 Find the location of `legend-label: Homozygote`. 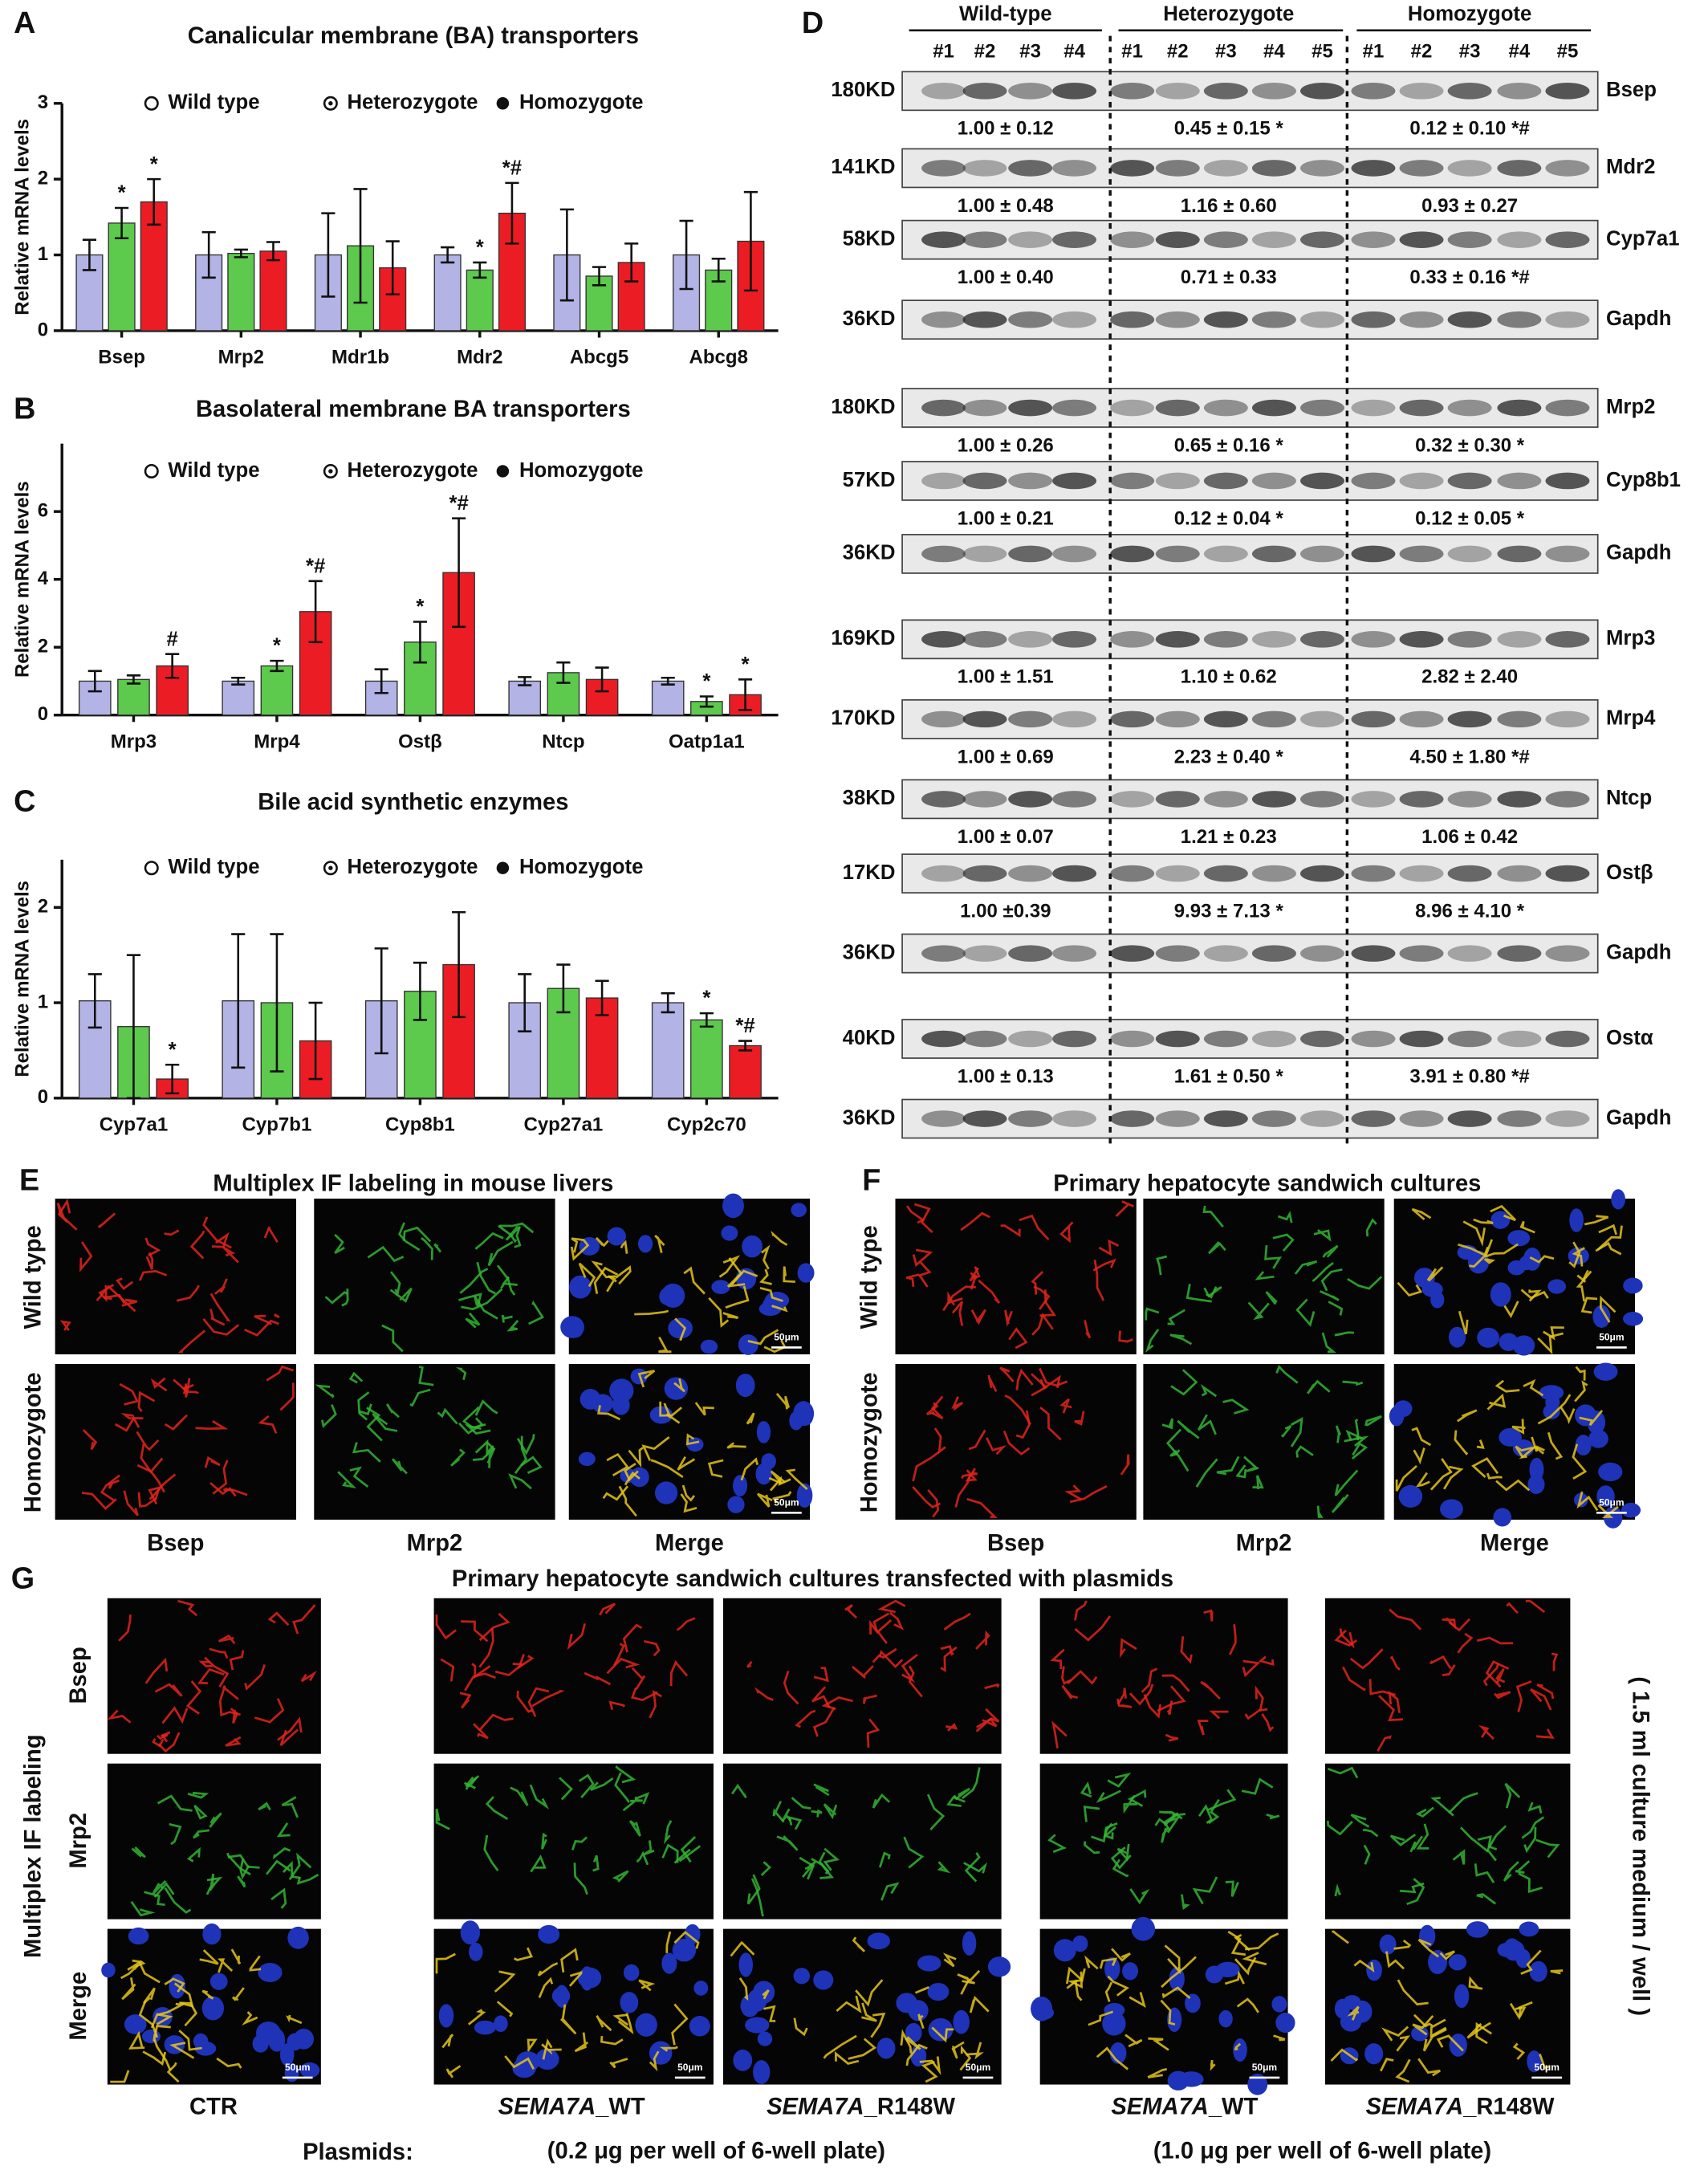

legend-label: Homozygote is located at coordinates (581, 103).